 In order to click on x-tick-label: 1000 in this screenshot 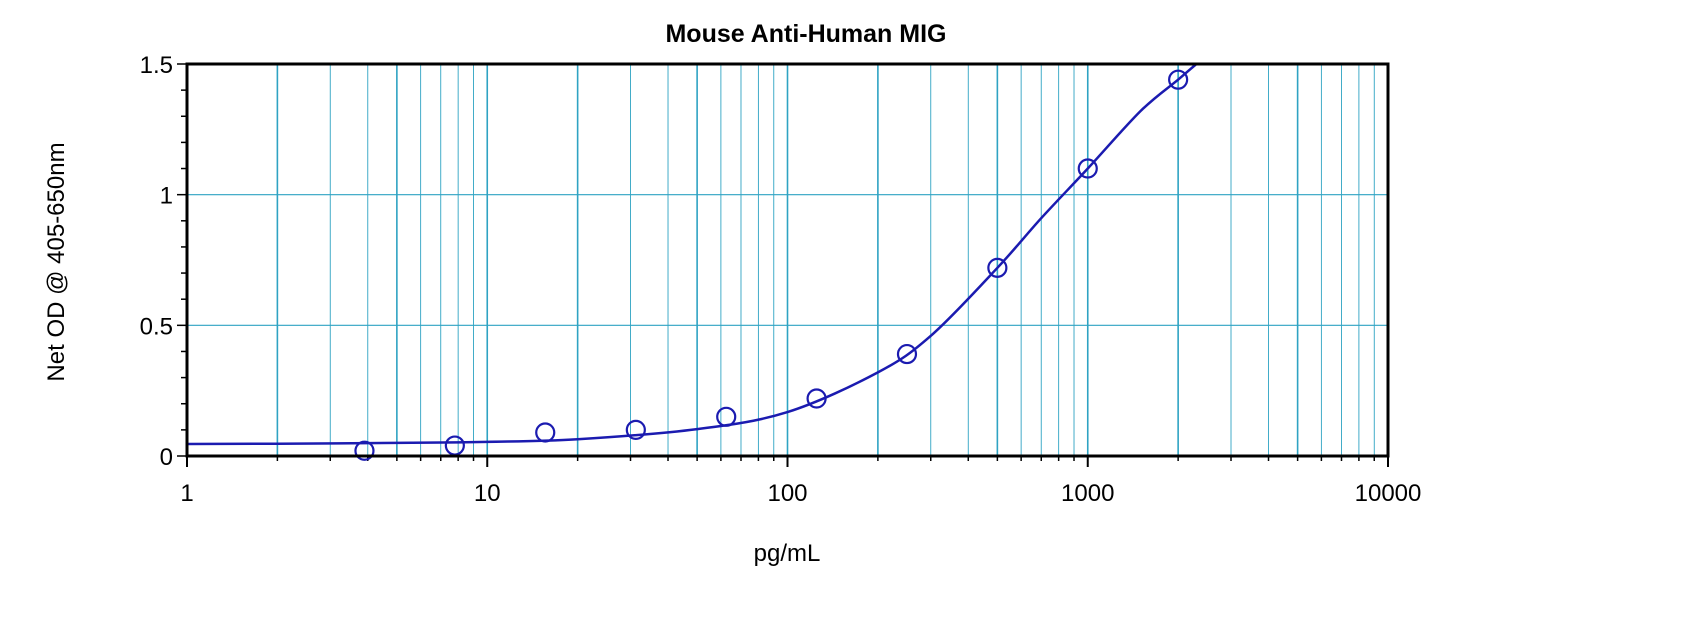, I will do `click(1087, 493)`.